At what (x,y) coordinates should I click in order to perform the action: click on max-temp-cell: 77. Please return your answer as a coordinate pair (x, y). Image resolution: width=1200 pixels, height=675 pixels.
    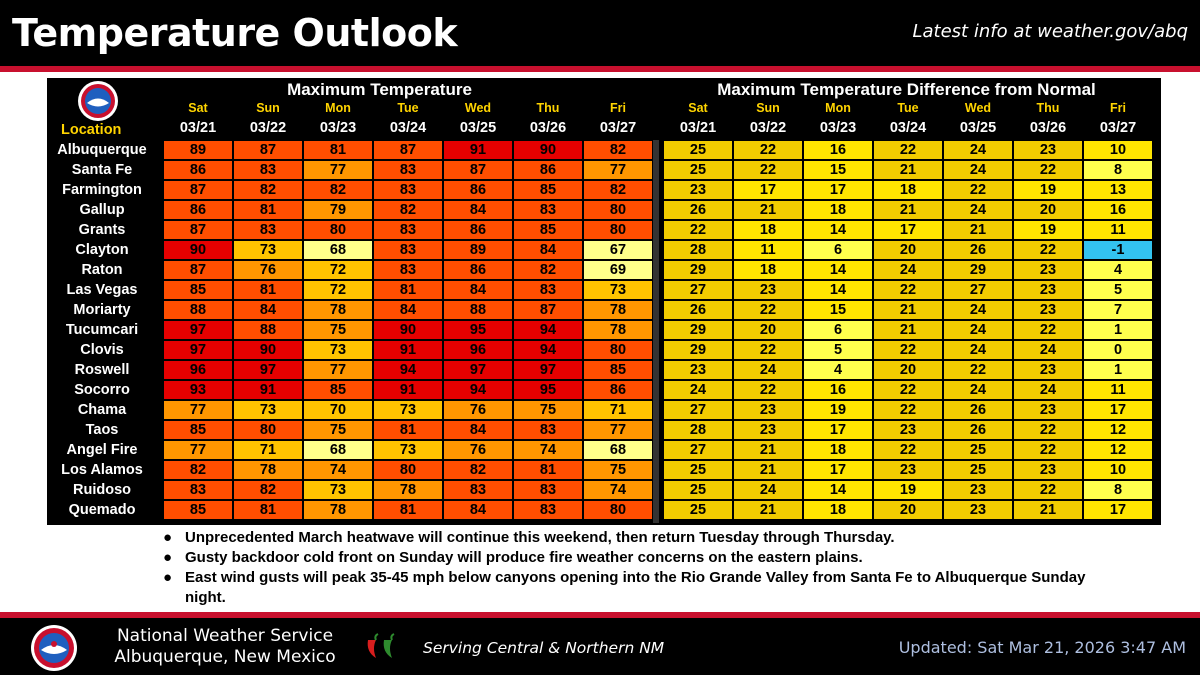
    Looking at the image, I should click on (198, 450).